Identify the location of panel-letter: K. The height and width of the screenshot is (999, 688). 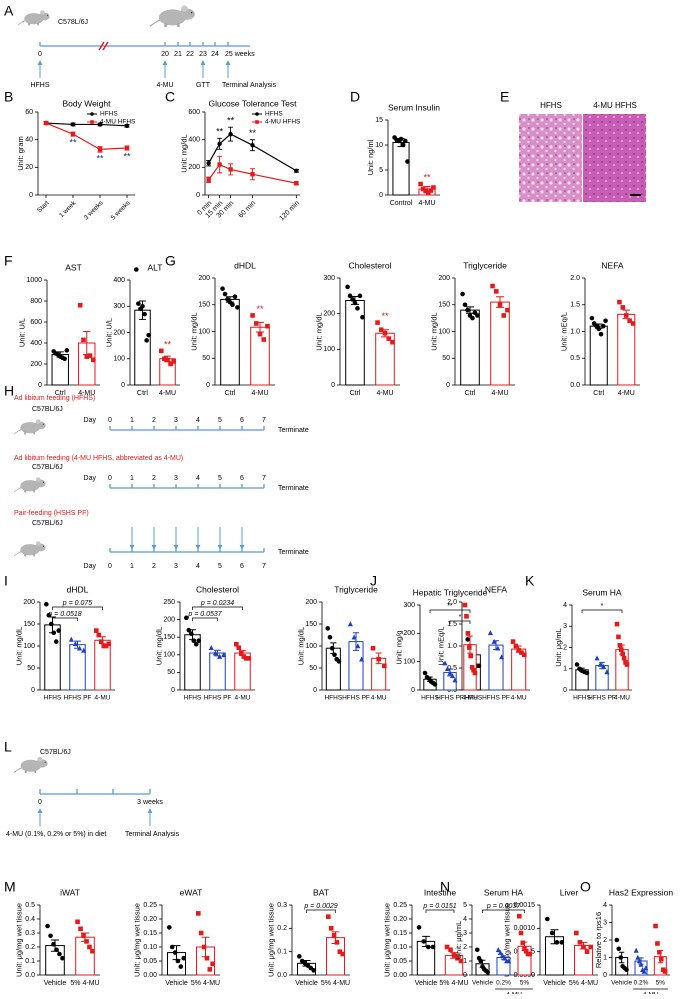
(530, 581).